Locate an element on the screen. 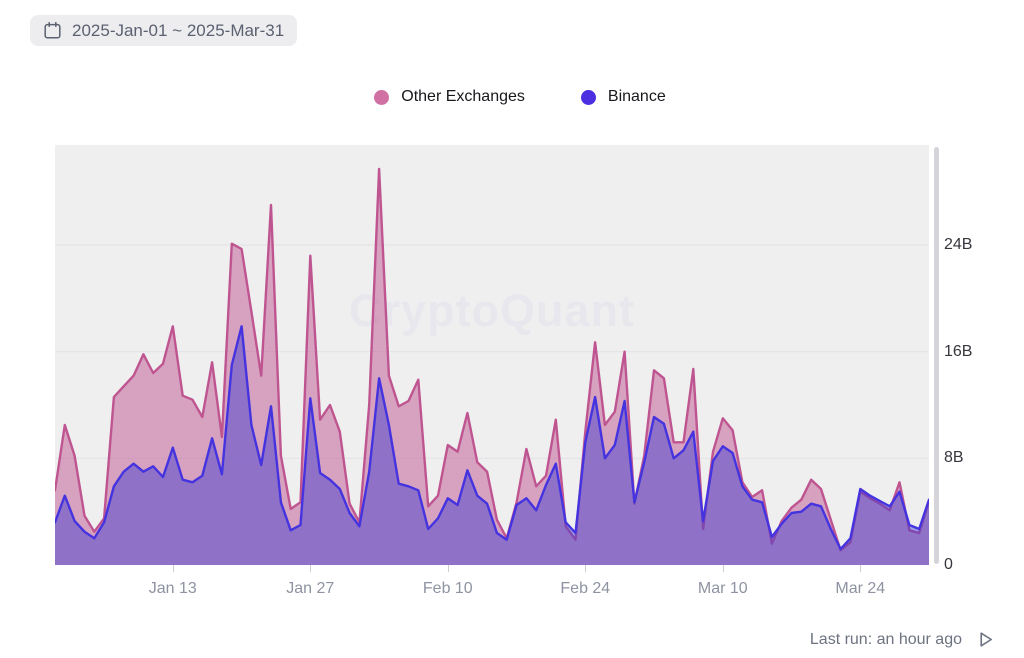 Image resolution: width=1024 pixels, height=658 pixels. y-tick-label: 0 is located at coordinates (948, 564).